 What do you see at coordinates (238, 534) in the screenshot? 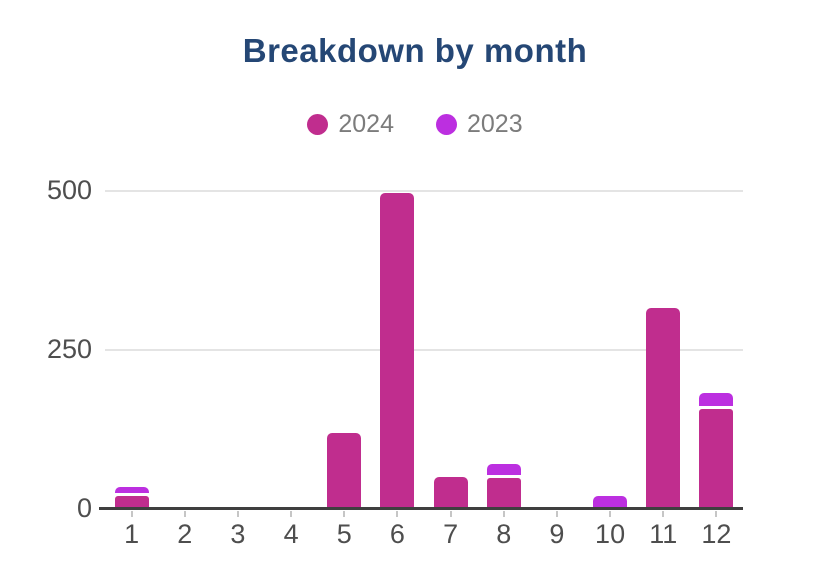
I see `x-tick-label: 3` at bounding box center [238, 534].